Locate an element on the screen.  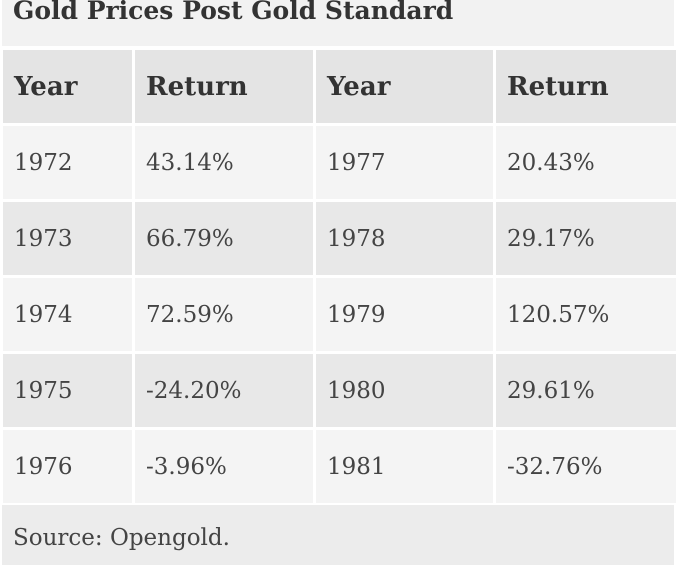
source-note: Source: Opengold. is located at coordinates (338, 535).